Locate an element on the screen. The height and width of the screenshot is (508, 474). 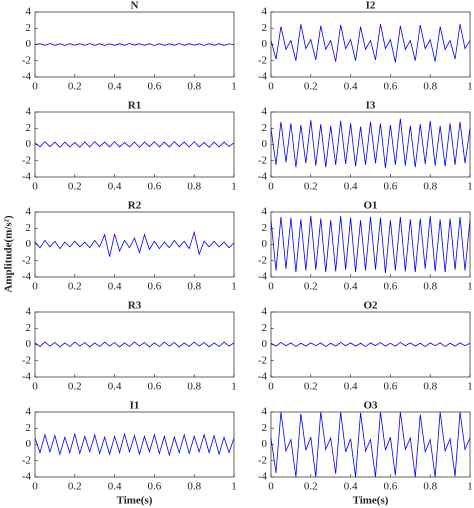
x-axis-label: Time(s) is located at coordinates (135, 501).